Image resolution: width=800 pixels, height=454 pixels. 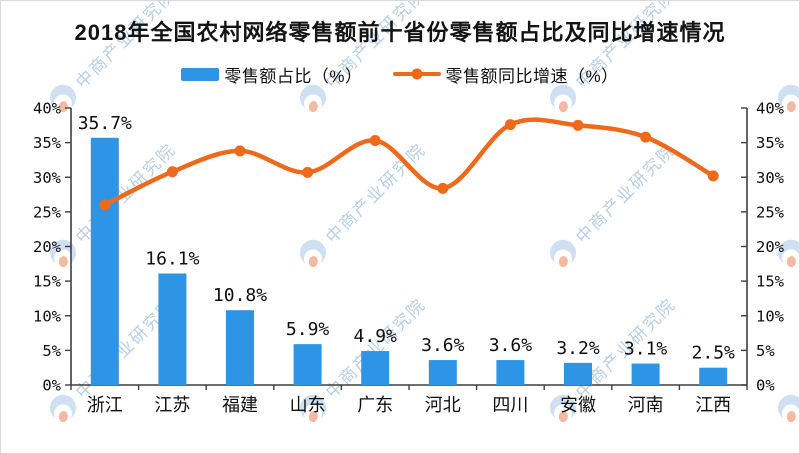 I want to click on y-axis-labels-left: 0% 5% 10% 15% 20% 25% 30% 35% 40%, so click(x=47, y=247).